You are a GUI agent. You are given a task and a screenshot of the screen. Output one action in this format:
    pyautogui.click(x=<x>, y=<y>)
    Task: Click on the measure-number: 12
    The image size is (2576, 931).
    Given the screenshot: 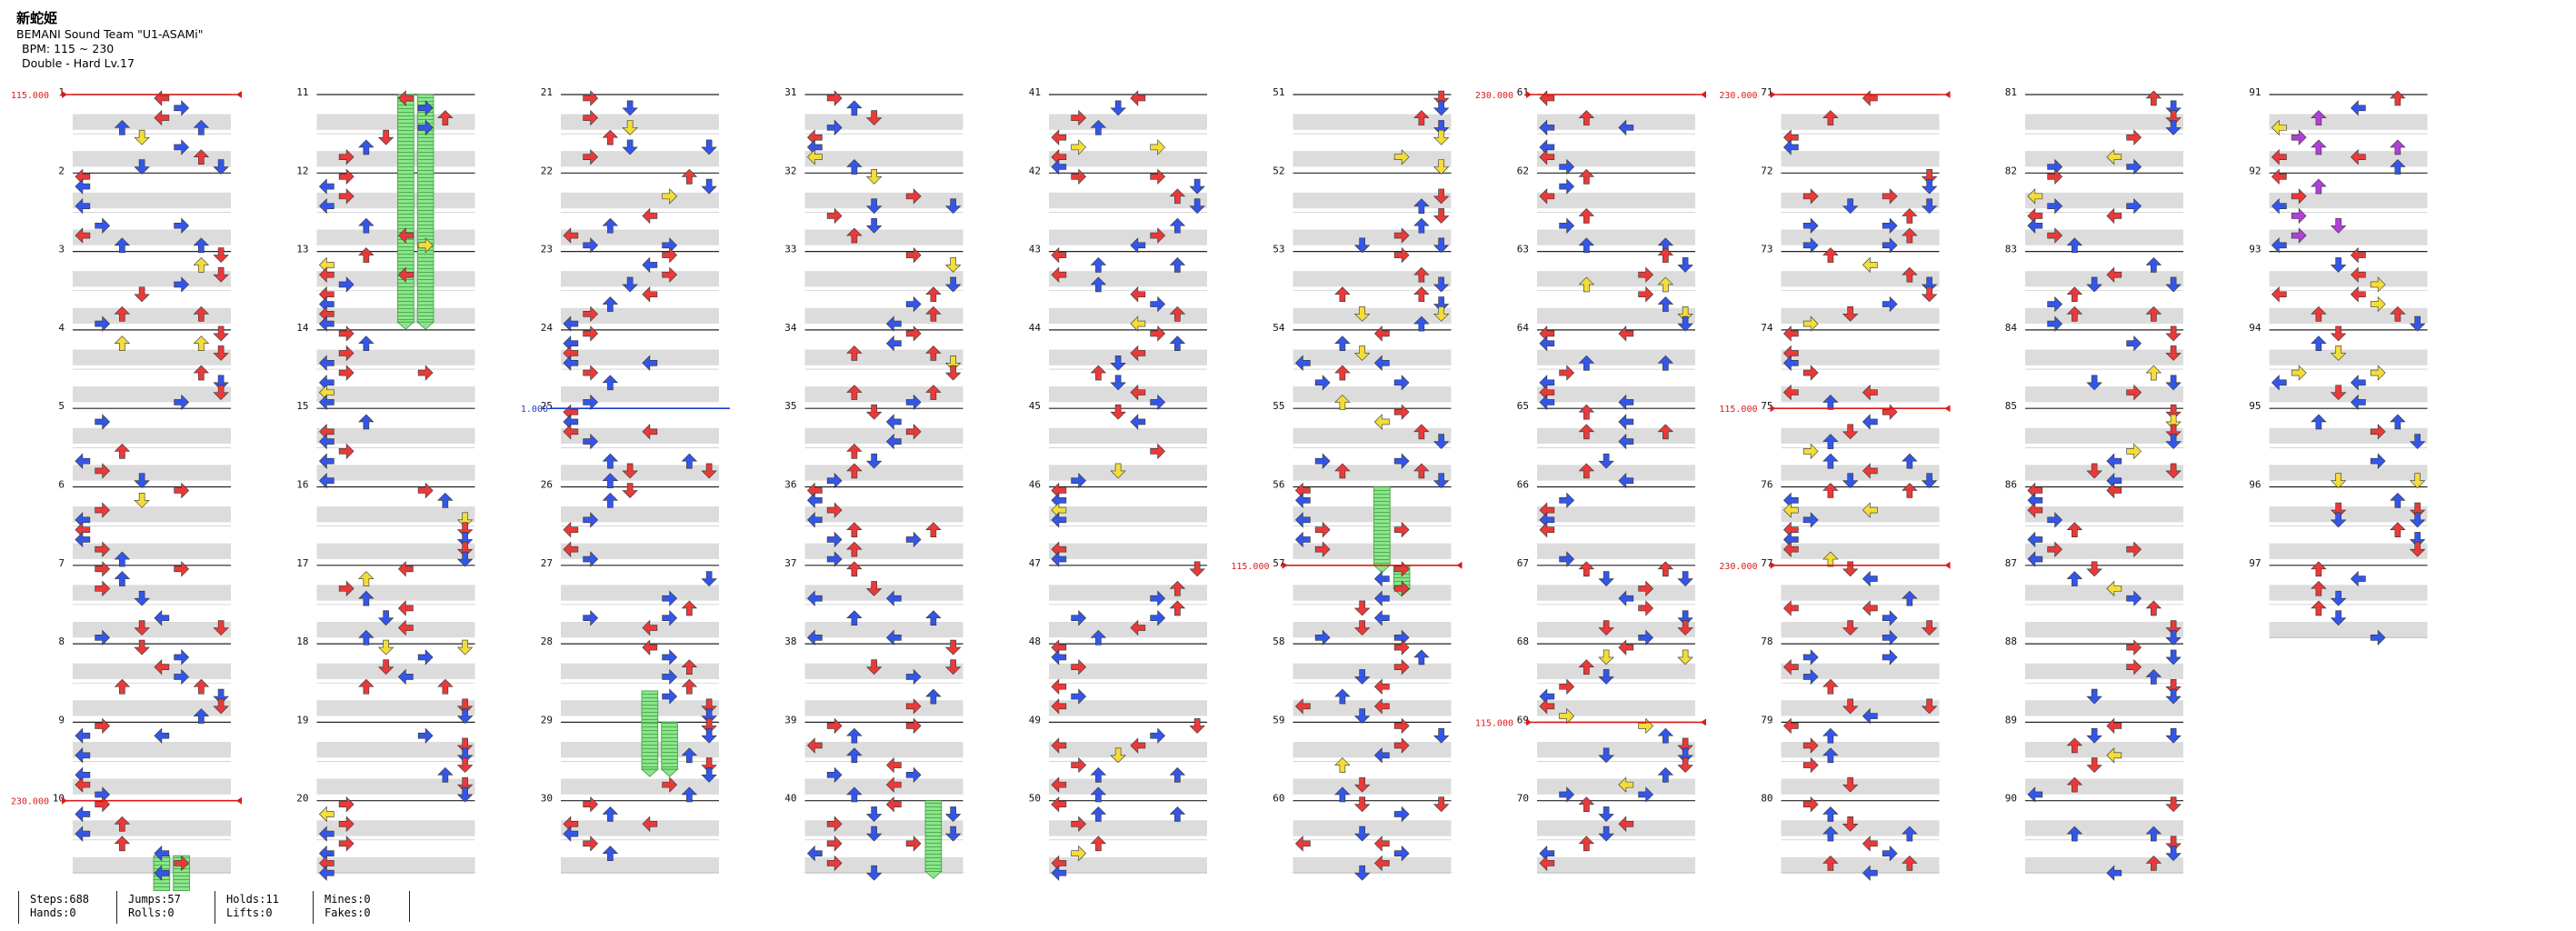 What is the action you would take?
    pyautogui.click(x=302, y=170)
    